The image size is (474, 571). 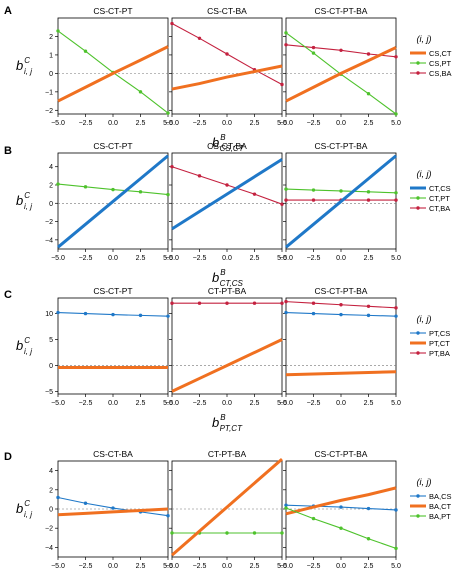 I want to click on subplot-title: CT-PT-BA, so click(x=227, y=291).